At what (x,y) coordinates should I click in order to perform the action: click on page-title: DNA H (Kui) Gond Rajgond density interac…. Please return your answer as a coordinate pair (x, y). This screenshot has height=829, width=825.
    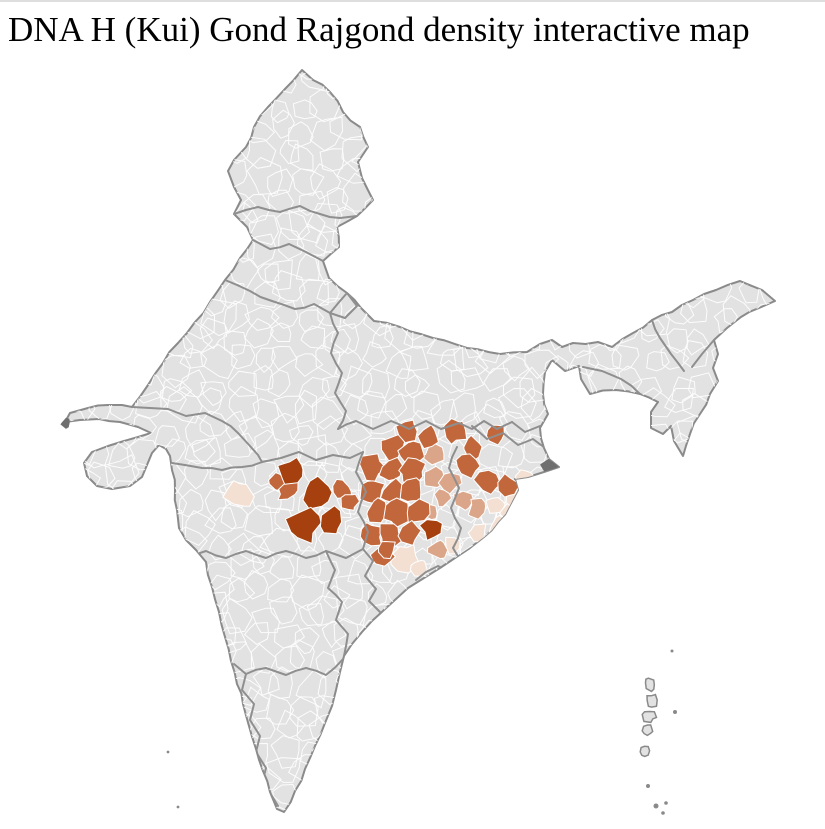
    Looking at the image, I should click on (379, 29).